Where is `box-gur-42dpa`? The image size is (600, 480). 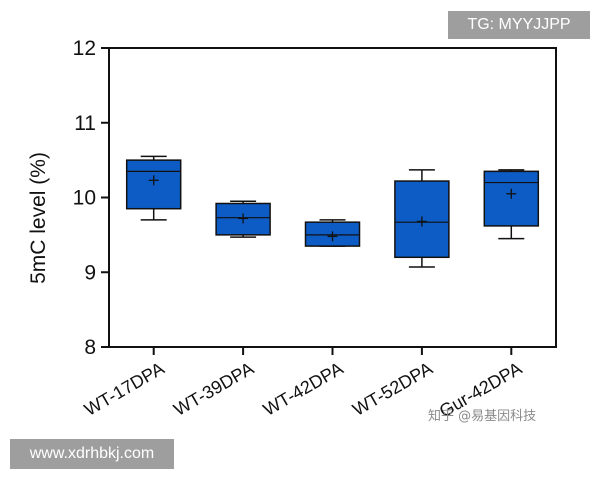 box-gur-42dpa is located at coordinates (511, 204).